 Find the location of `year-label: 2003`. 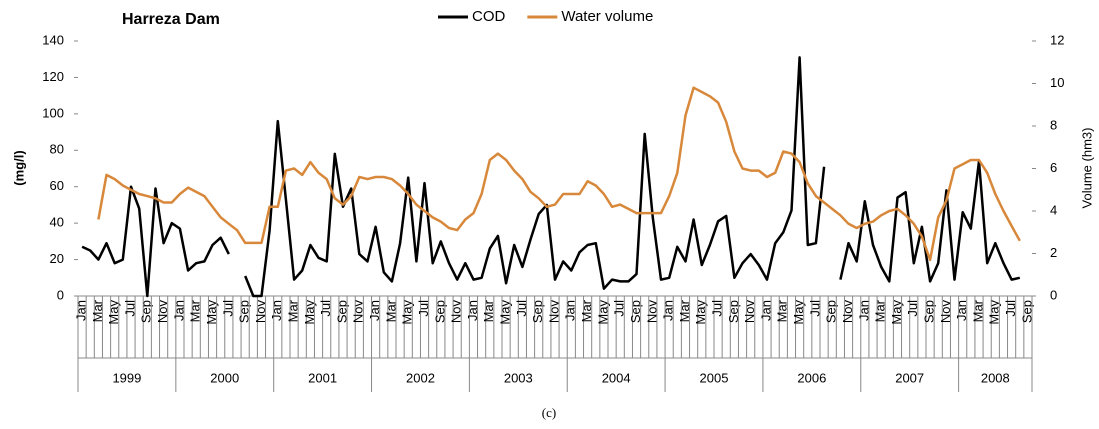

year-label: 2003 is located at coordinates (518, 377).